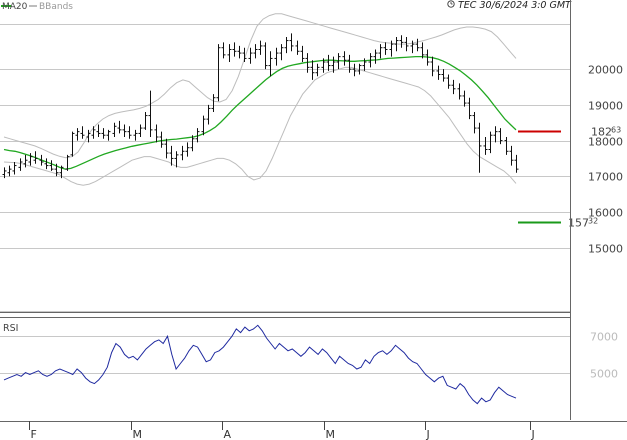  Describe the element at coordinates (604, 374) in the screenshot. I see `rsi-tick-label: 5000` at that location.